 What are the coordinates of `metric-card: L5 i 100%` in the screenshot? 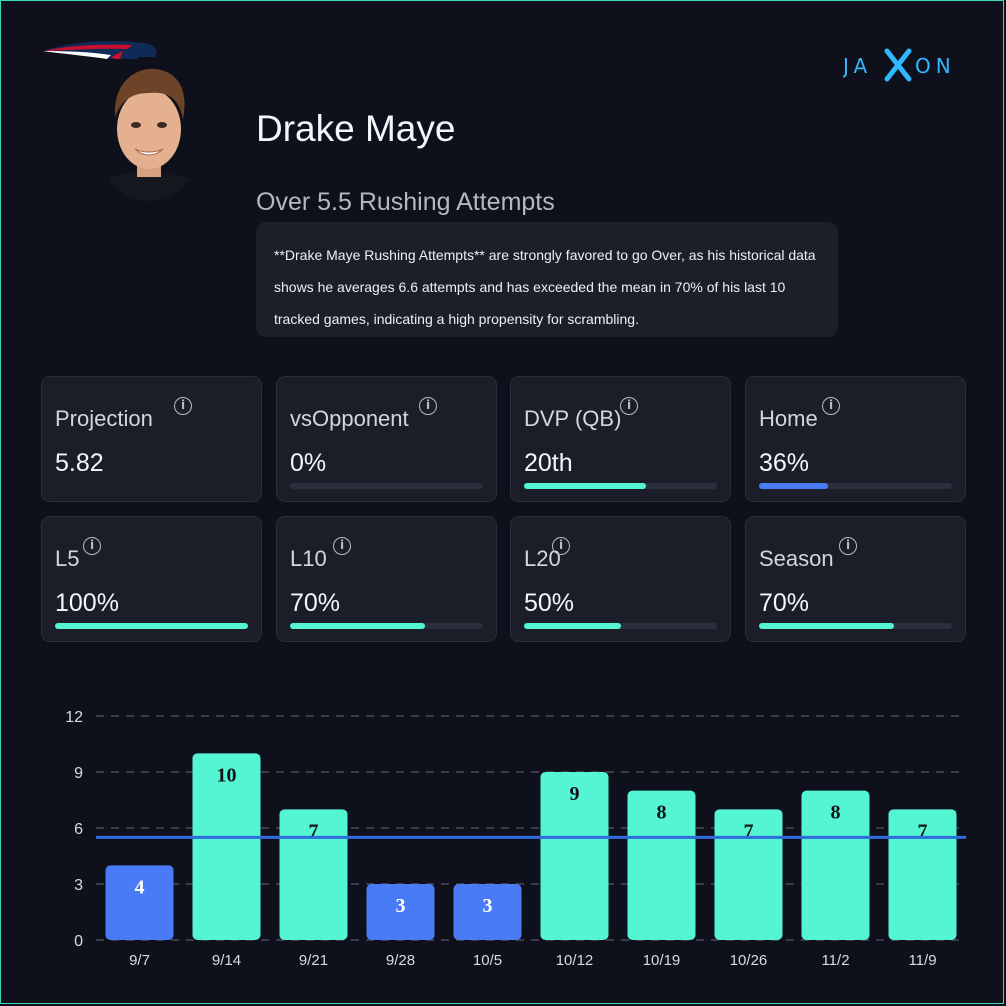 It's located at (151, 579).